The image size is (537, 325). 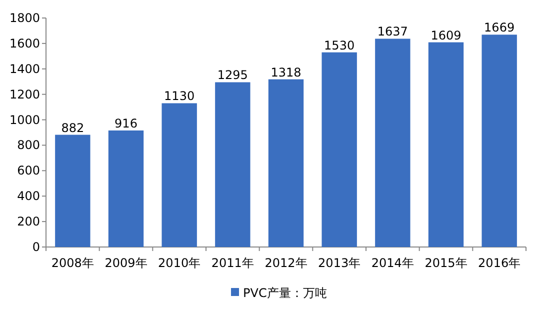 What do you see at coordinates (179, 96) in the screenshot?
I see `data-label: 1130` at bounding box center [179, 96].